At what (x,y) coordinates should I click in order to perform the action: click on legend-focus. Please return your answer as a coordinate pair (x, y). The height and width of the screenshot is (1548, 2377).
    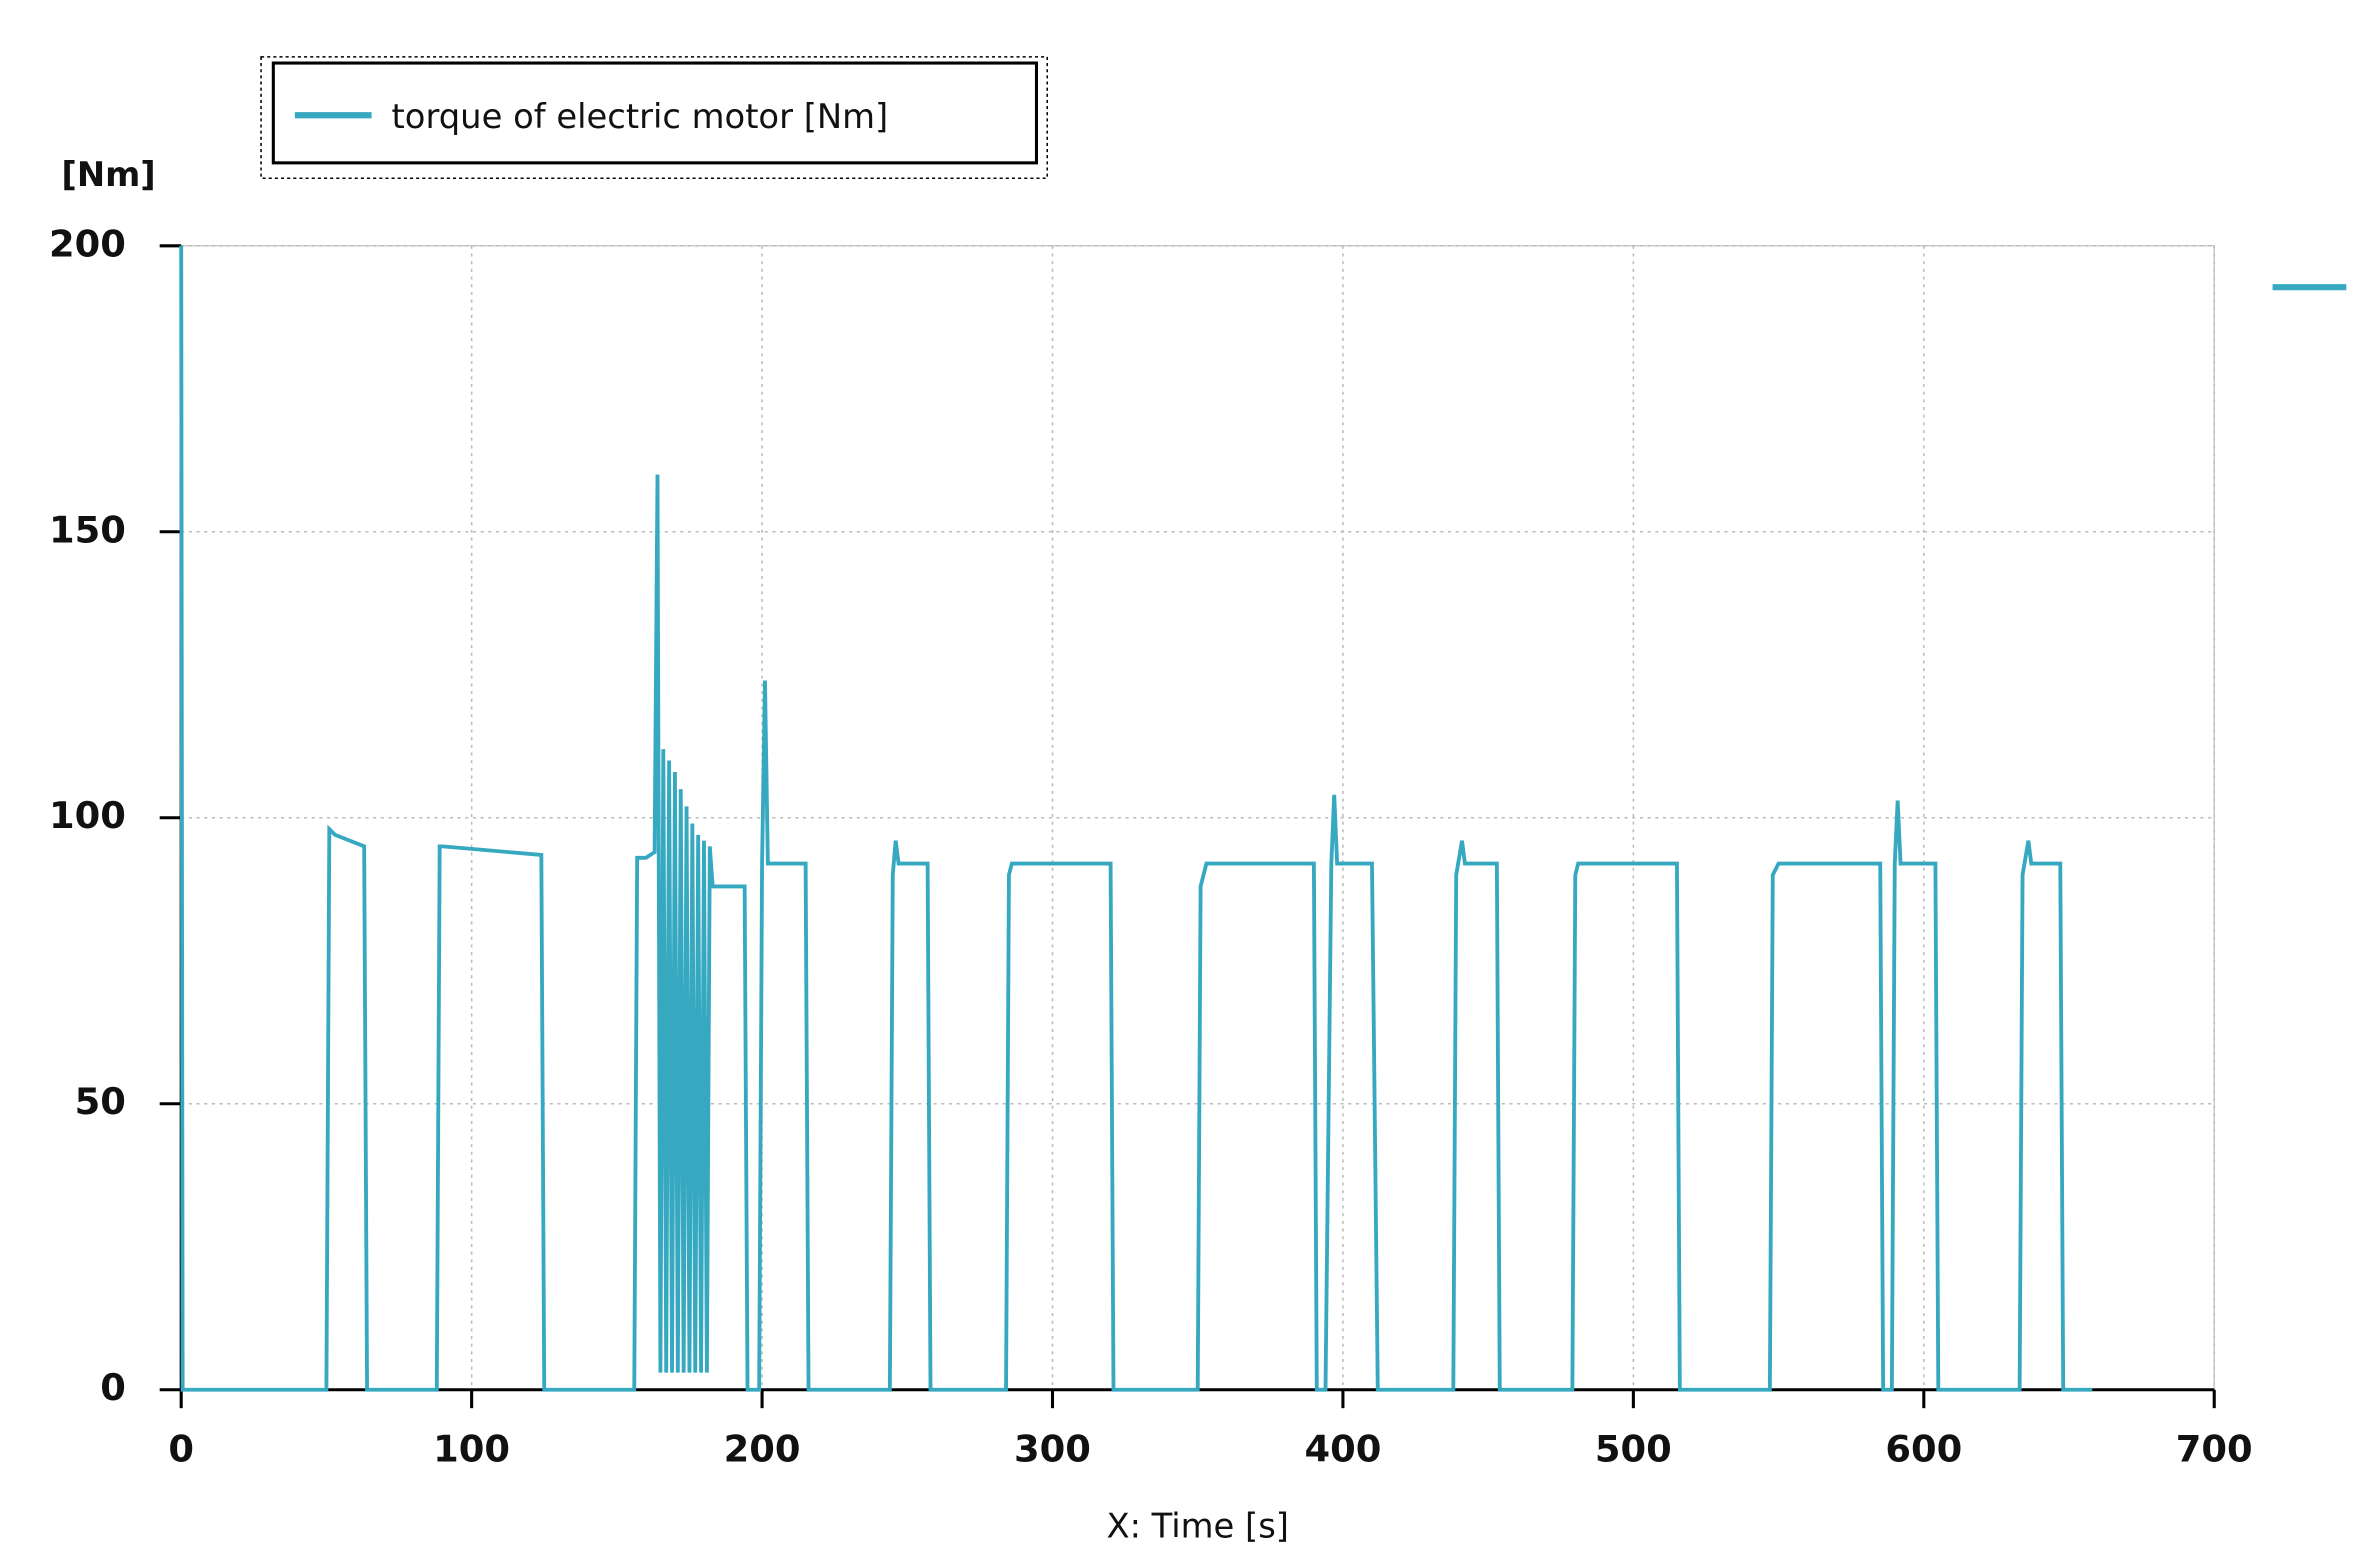
    Looking at the image, I should click on (654, 117).